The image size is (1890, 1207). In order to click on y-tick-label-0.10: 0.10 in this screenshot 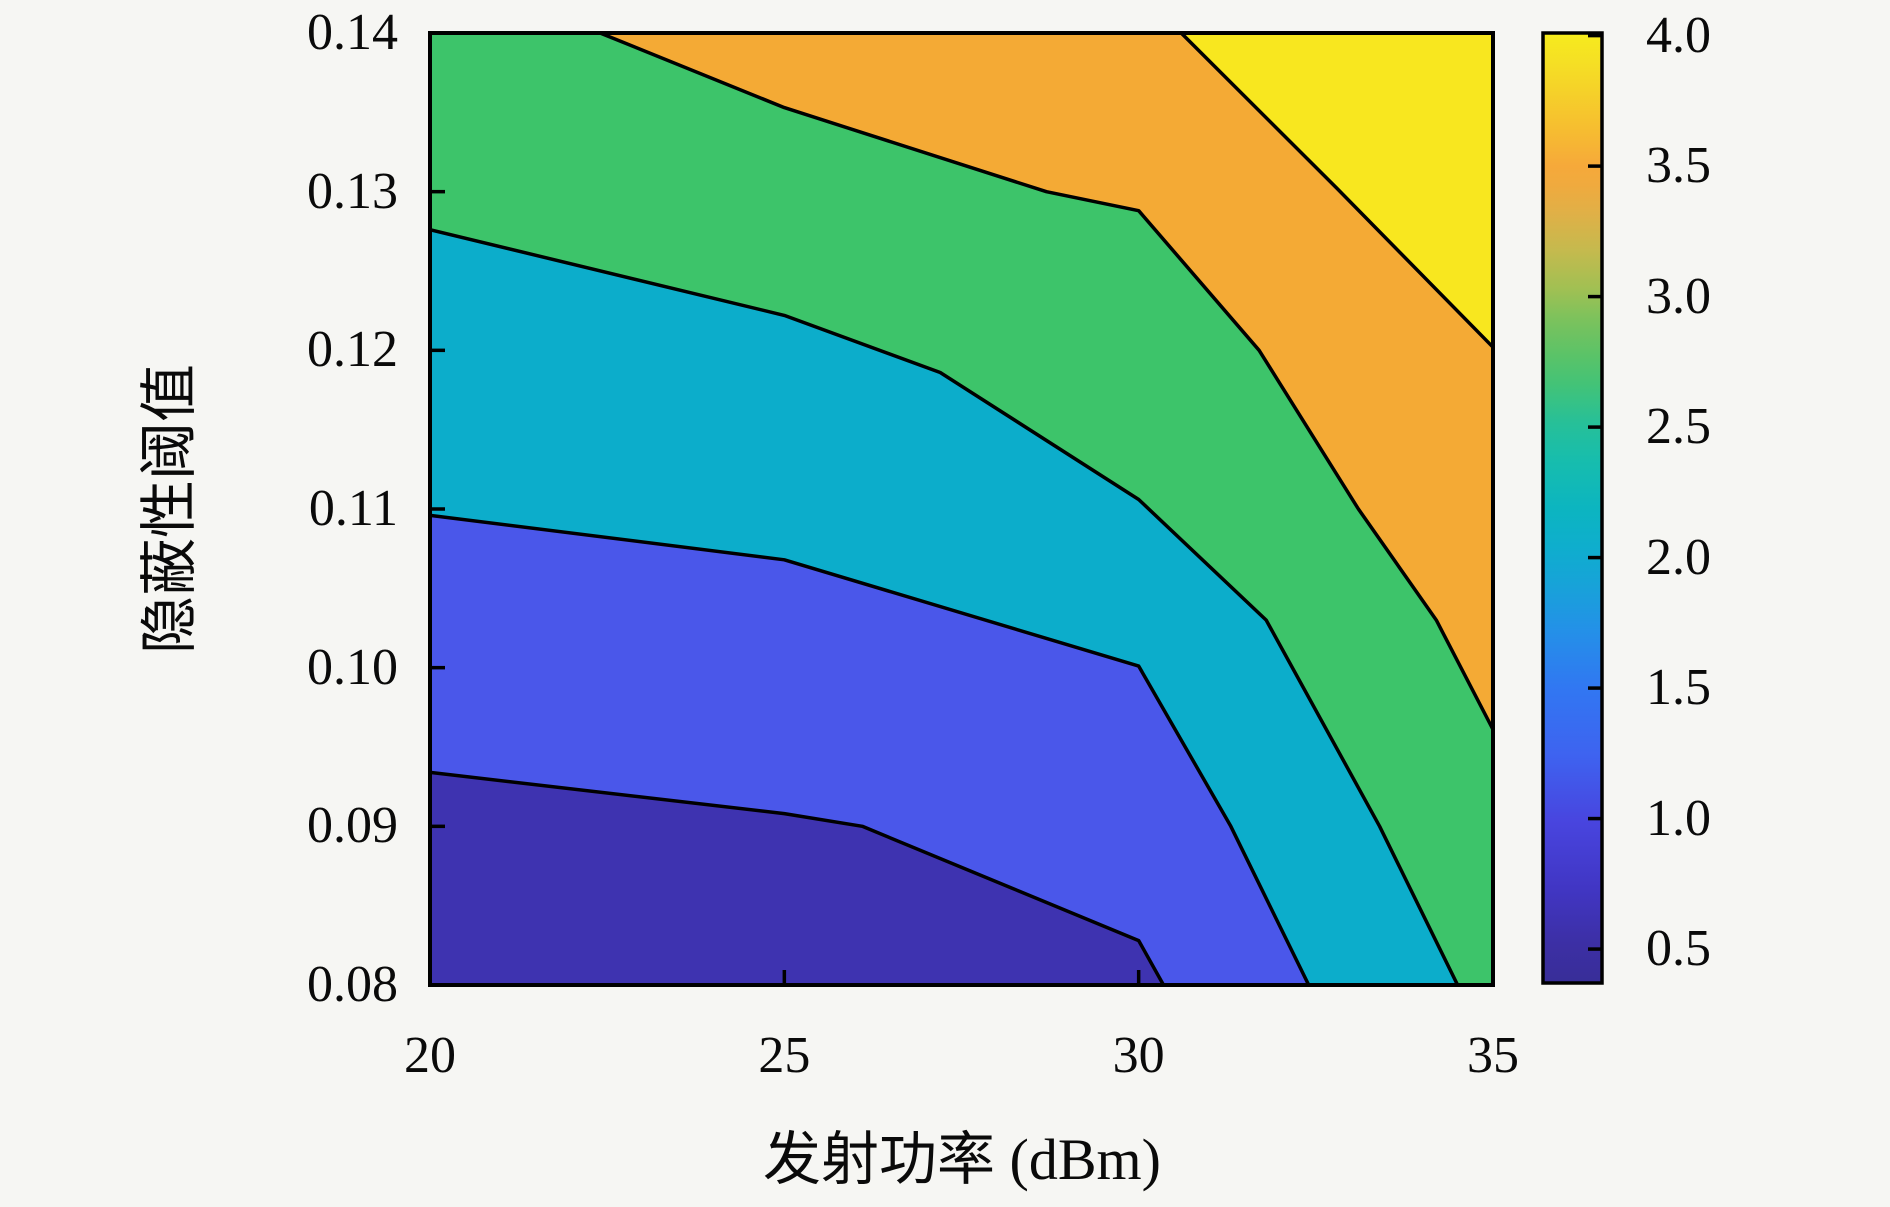, I will do `click(352, 667)`.